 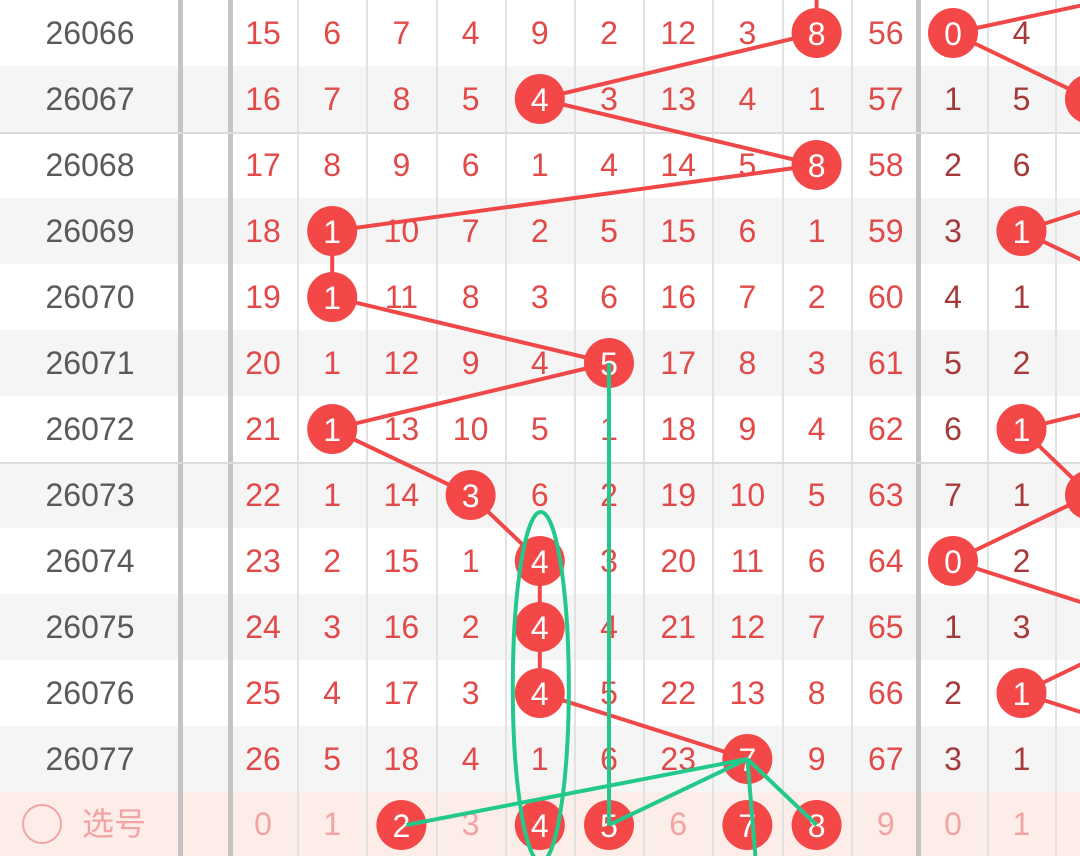 What do you see at coordinates (263, 363) in the screenshot?
I see `number-cell: 20` at bounding box center [263, 363].